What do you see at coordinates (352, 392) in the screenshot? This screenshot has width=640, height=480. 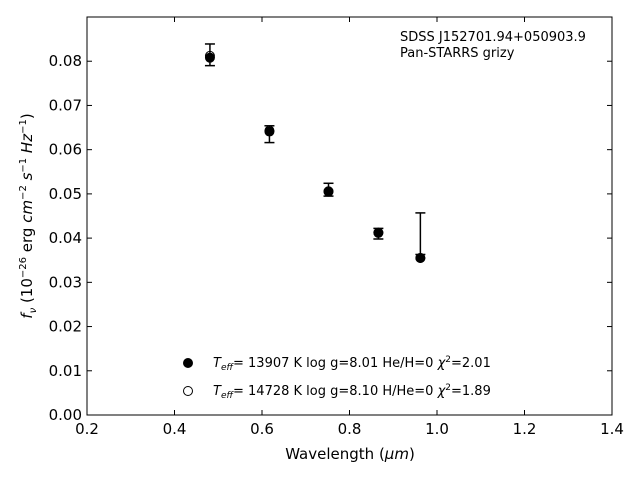 I see `legend-entry-db: Teff= 14728 K log g=8.10 H/He=0 χ2=1.89` at bounding box center [352, 392].